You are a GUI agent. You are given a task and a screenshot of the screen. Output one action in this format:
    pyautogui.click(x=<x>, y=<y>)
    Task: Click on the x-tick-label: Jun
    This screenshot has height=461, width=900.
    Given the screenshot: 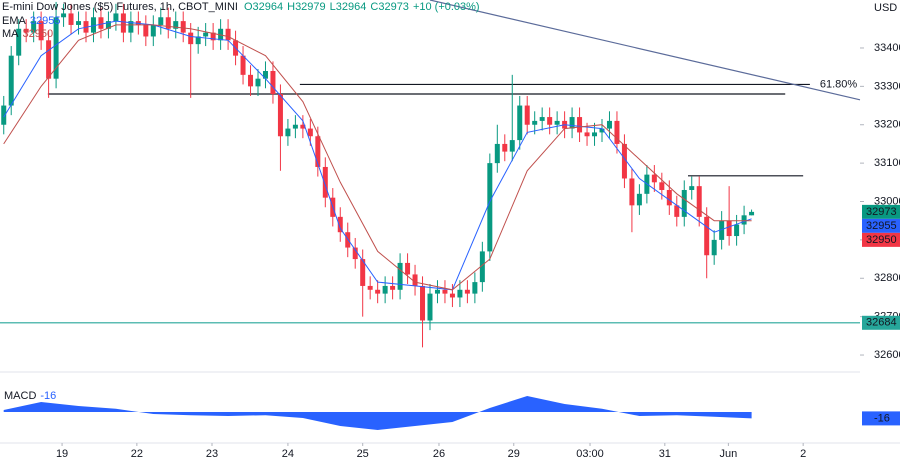 What is the action you would take?
    pyautogui.click(x=729, y=454)
    